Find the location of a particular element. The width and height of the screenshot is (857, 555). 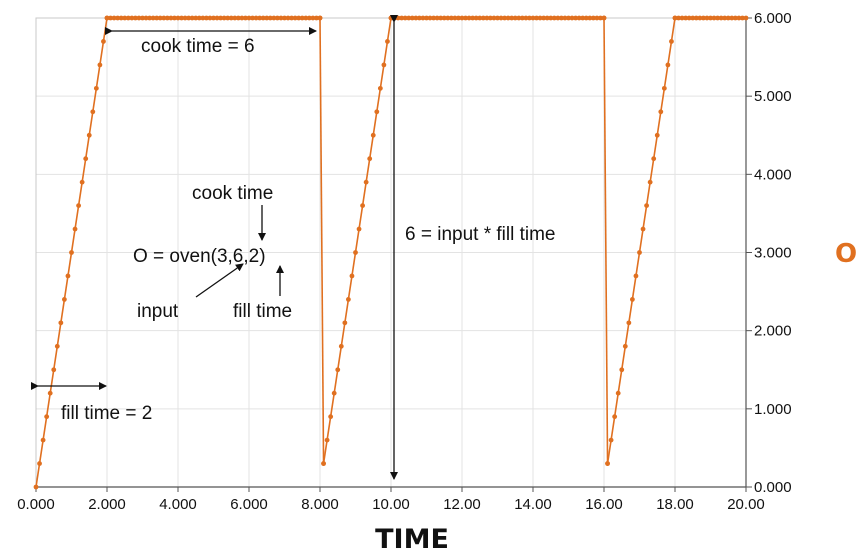

y-axis-ticks: 0.000 1.000 2.000 3.000 4.000 5.000 6.000 is located at coordinates (769, 253).